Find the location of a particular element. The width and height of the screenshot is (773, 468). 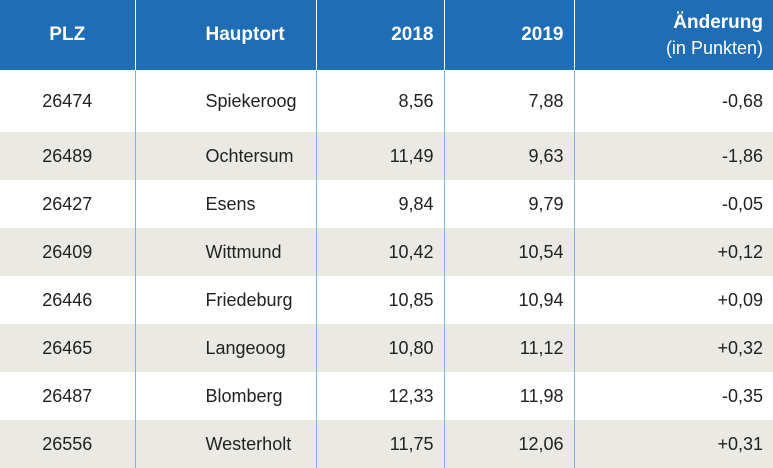

cell-2019: 9,63 is located at coordinates (509, 156).